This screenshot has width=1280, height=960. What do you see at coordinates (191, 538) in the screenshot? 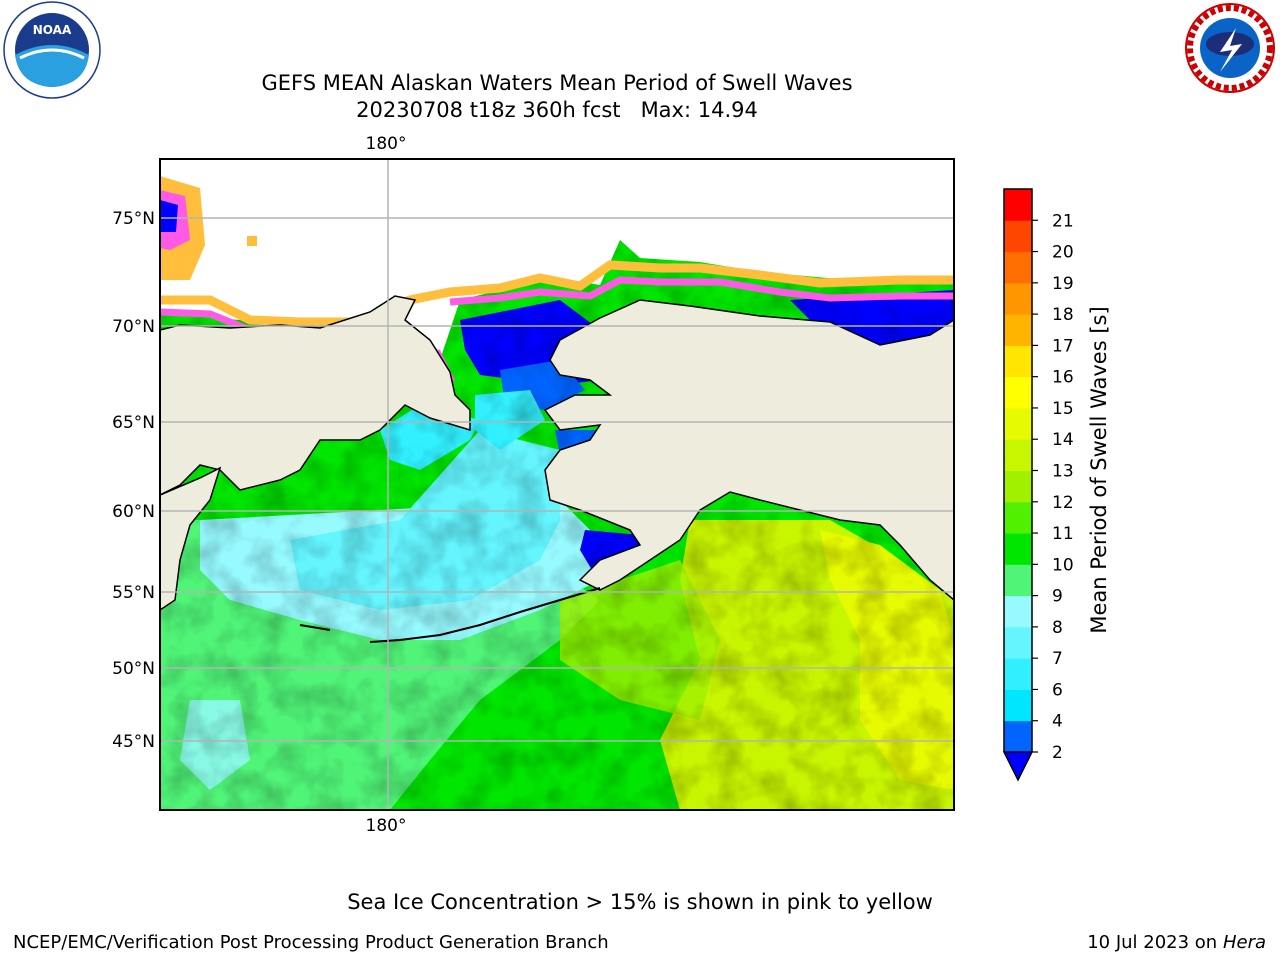
I see `kamchatka-land` at bounding box center [191, 538].